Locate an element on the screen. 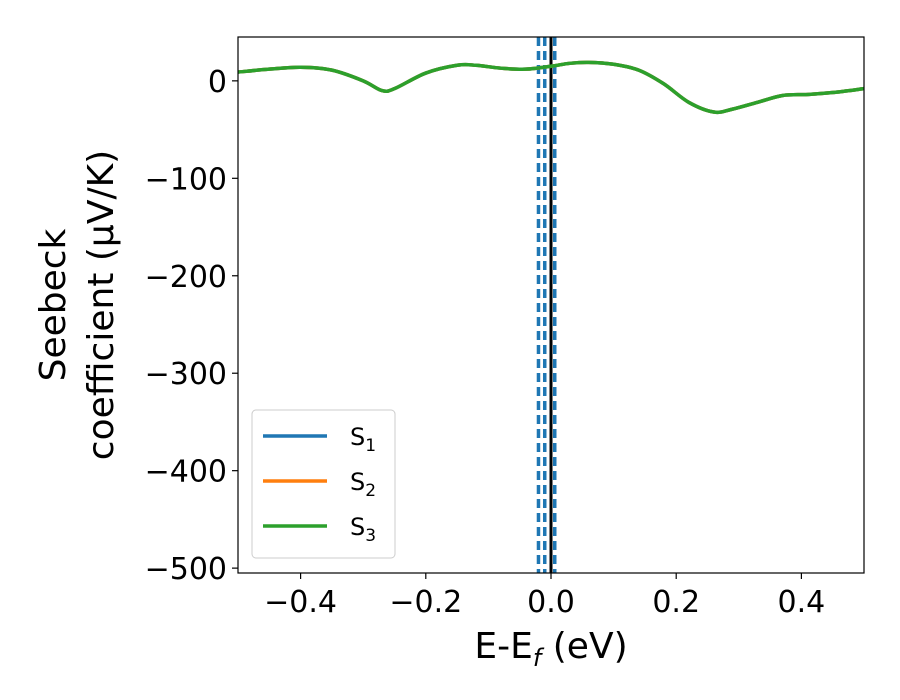  y-tick-label: −100 is located at coordinates (186, 179).